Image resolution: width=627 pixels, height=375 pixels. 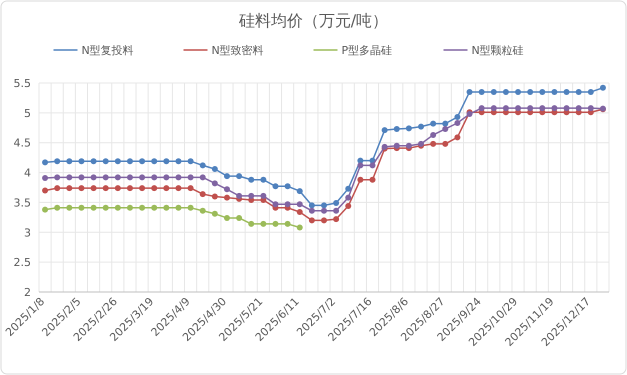 What do you see at coordinates (22, 263) in the screenshot?
I see `y-tick-label: 2.5` at bounding box center [22, 263].